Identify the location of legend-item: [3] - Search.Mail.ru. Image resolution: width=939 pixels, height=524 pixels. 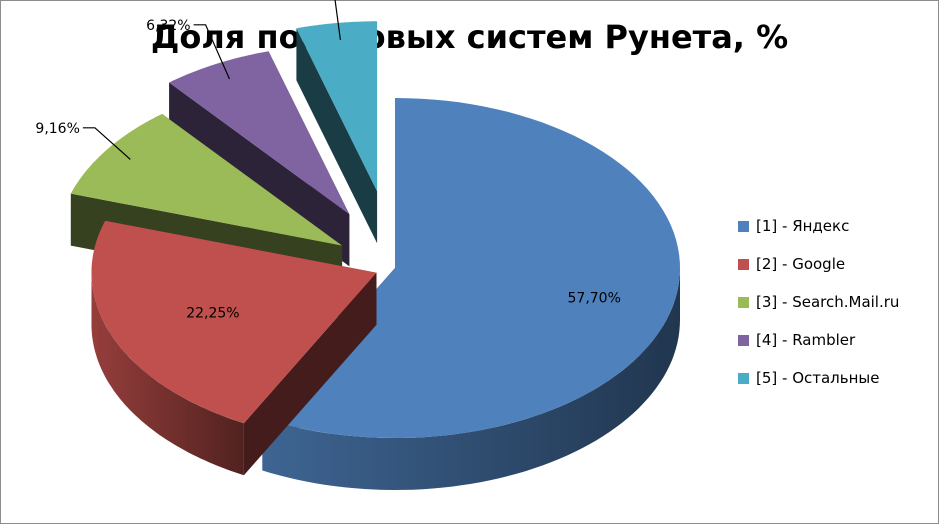
(818, 302).